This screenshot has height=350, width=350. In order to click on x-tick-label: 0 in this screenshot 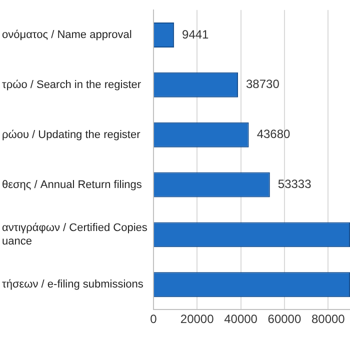, I will do `click(154, 319)`.